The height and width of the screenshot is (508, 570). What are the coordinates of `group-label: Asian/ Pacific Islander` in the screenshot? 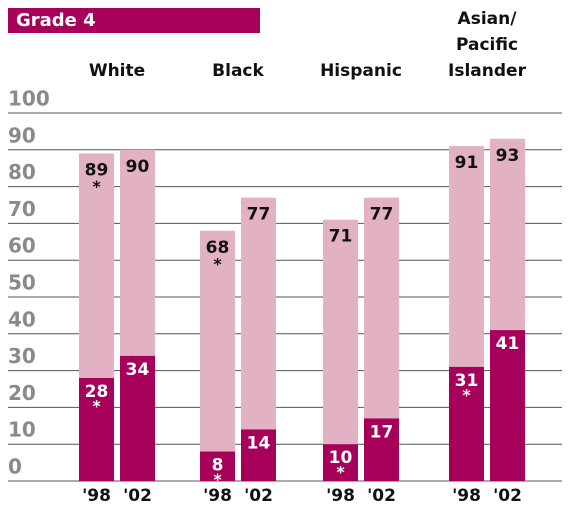 It's located at (487, 45).